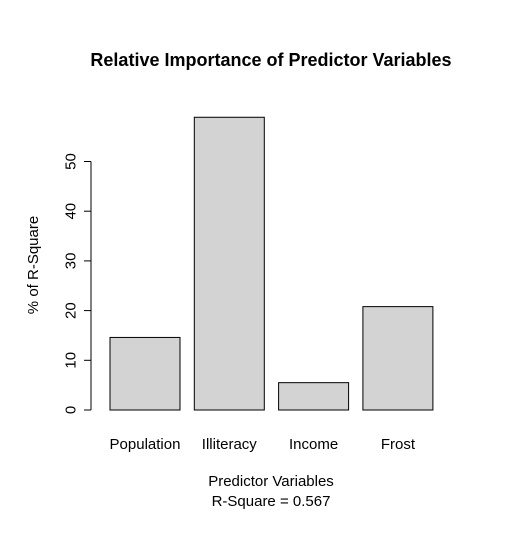  Describe the element at coordinates (398, 358) in the screenshot. I see `bar-frost` at that location.